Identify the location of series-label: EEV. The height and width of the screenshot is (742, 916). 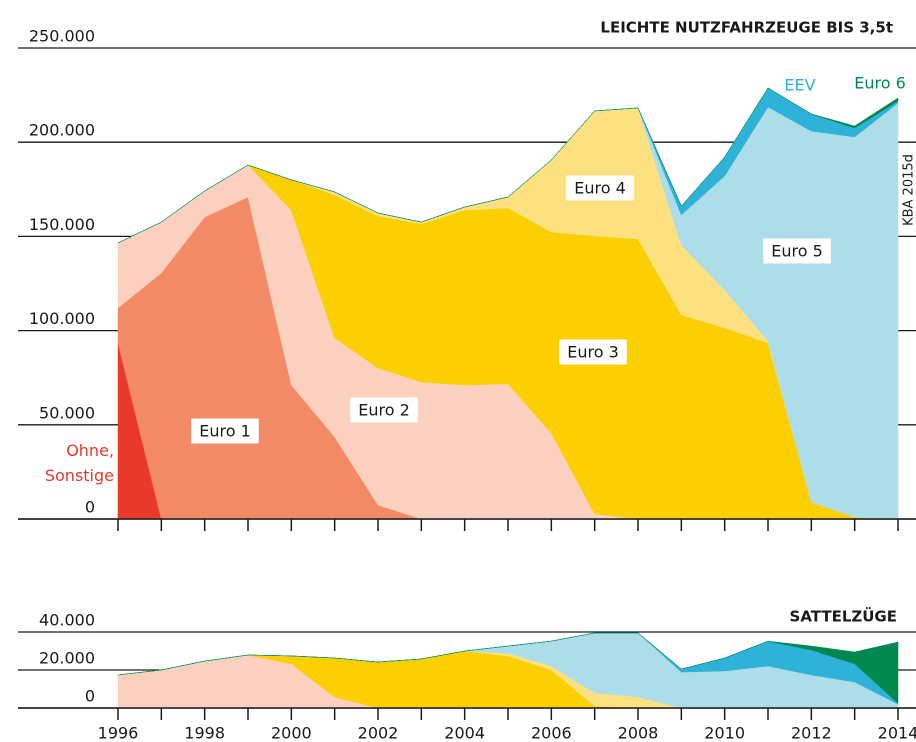
(799, 85).